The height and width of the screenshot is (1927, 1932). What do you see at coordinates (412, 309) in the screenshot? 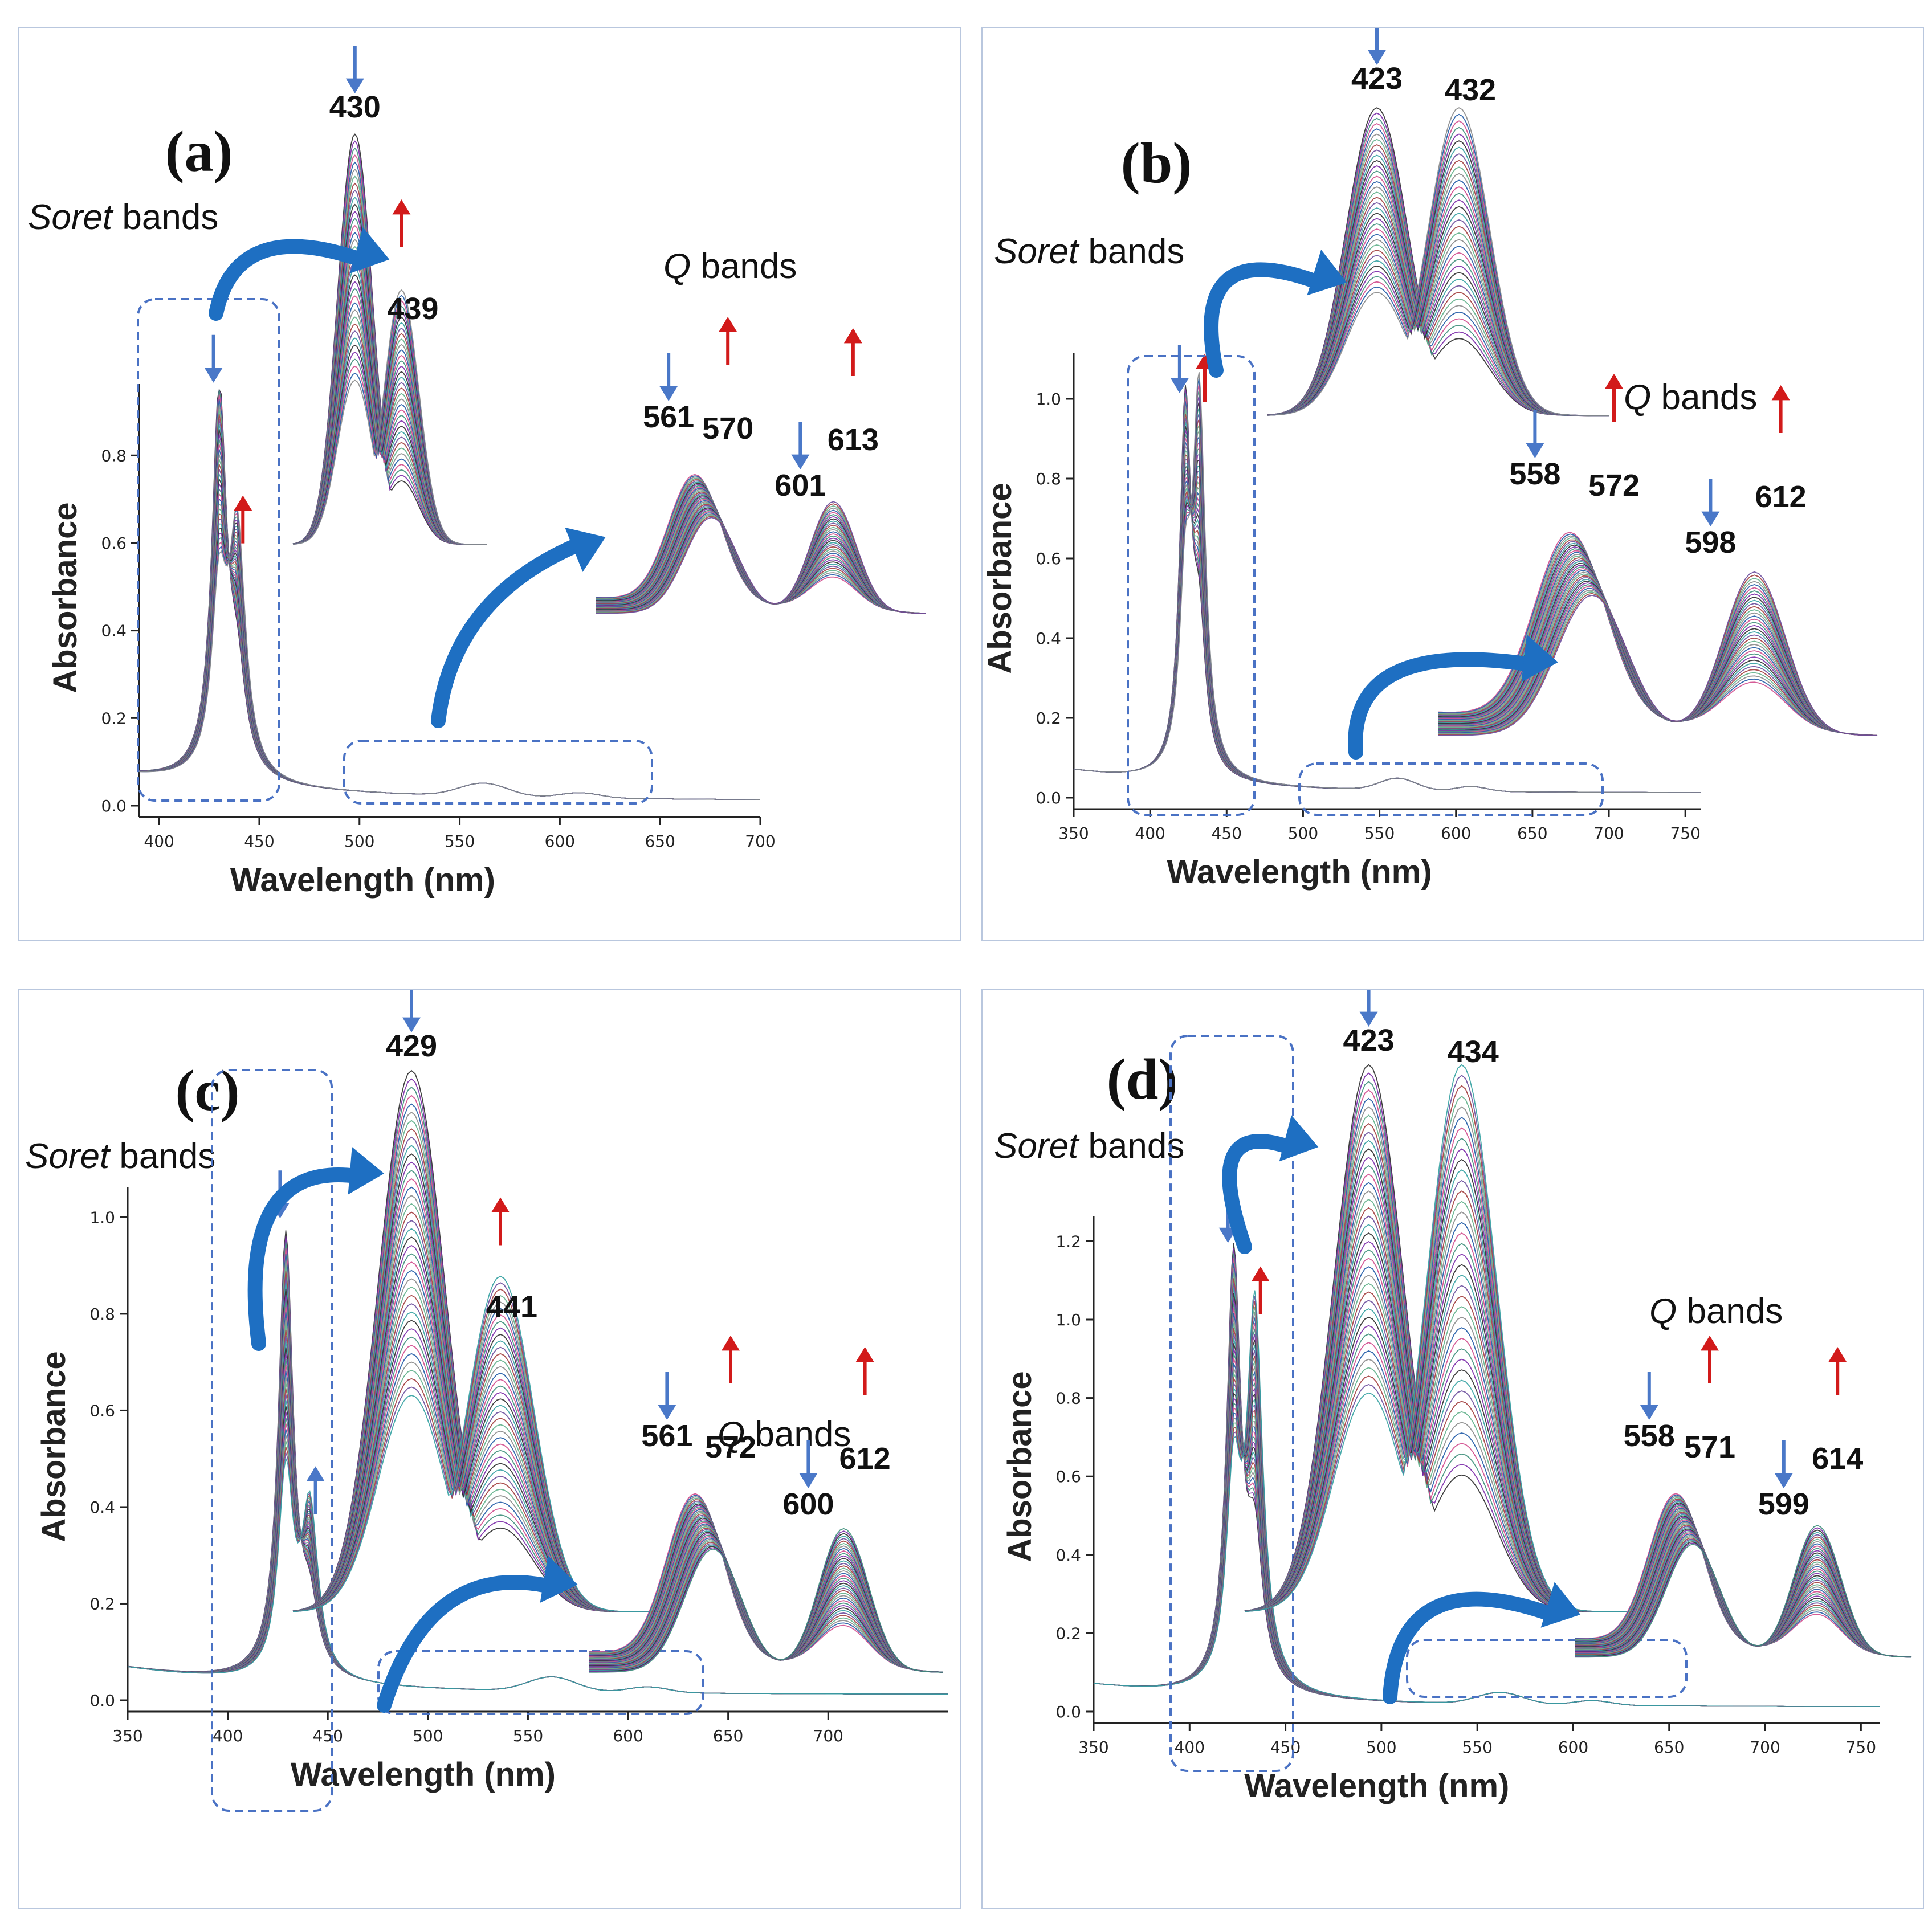
I see `soret-peak-label: 439` at bounding box center [412, 309].